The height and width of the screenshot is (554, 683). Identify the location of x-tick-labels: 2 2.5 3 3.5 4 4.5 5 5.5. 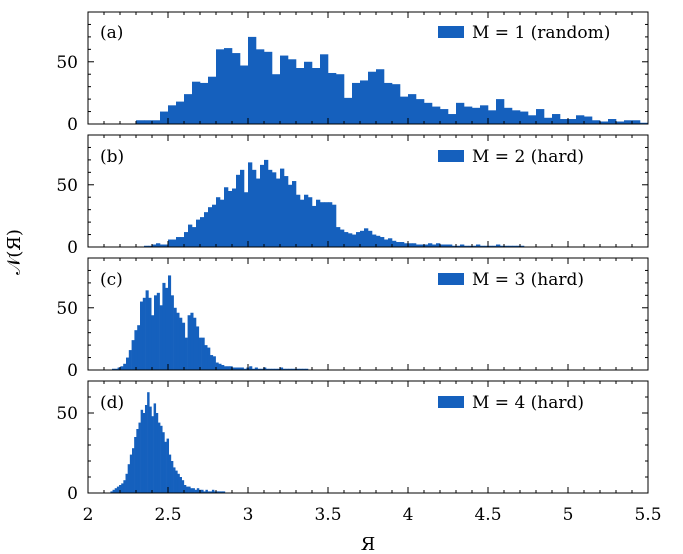
(372, 515).